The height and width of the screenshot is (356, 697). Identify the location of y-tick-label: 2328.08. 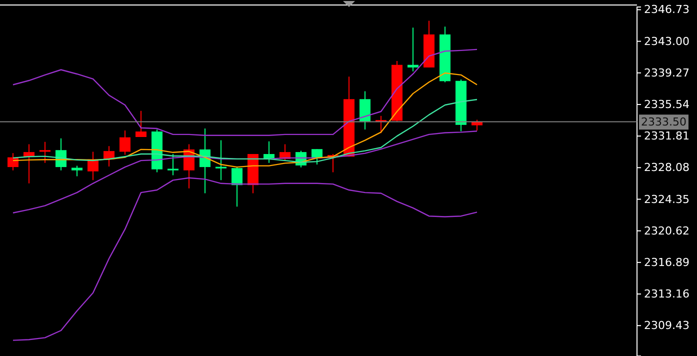
(667, 167).